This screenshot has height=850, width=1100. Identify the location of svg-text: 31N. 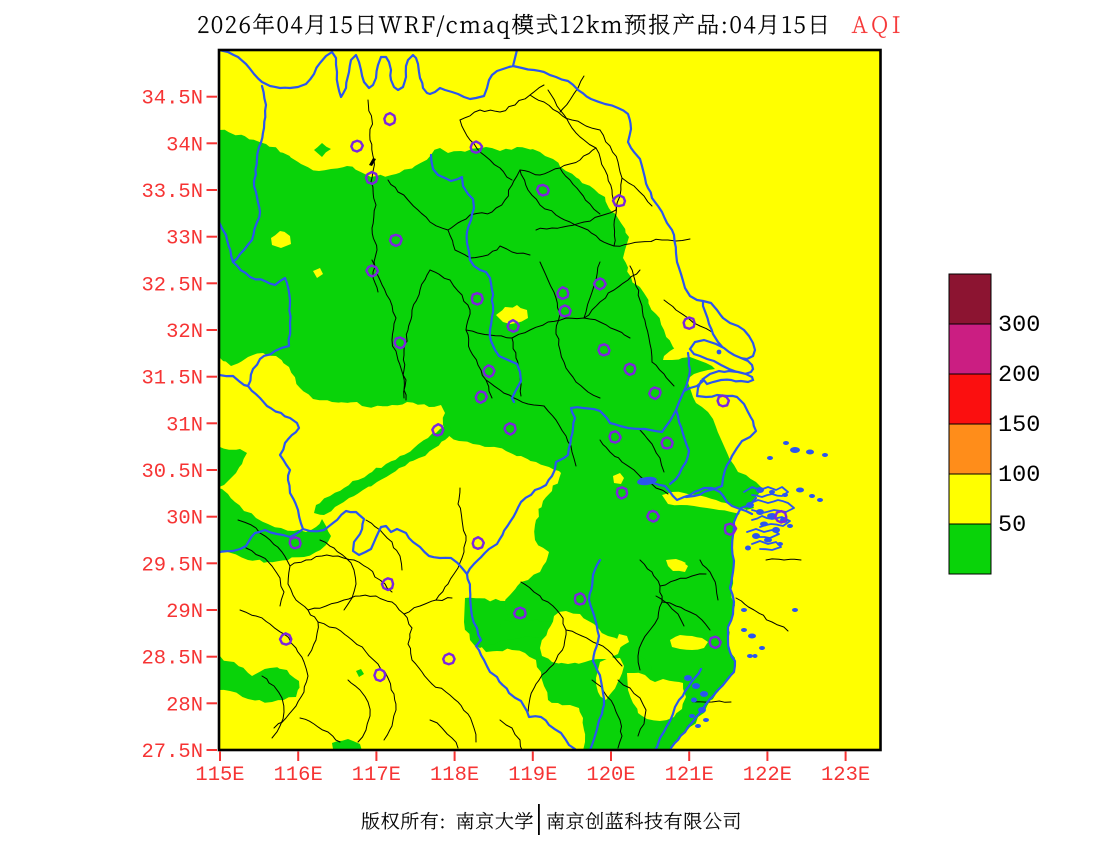
(184, 425).